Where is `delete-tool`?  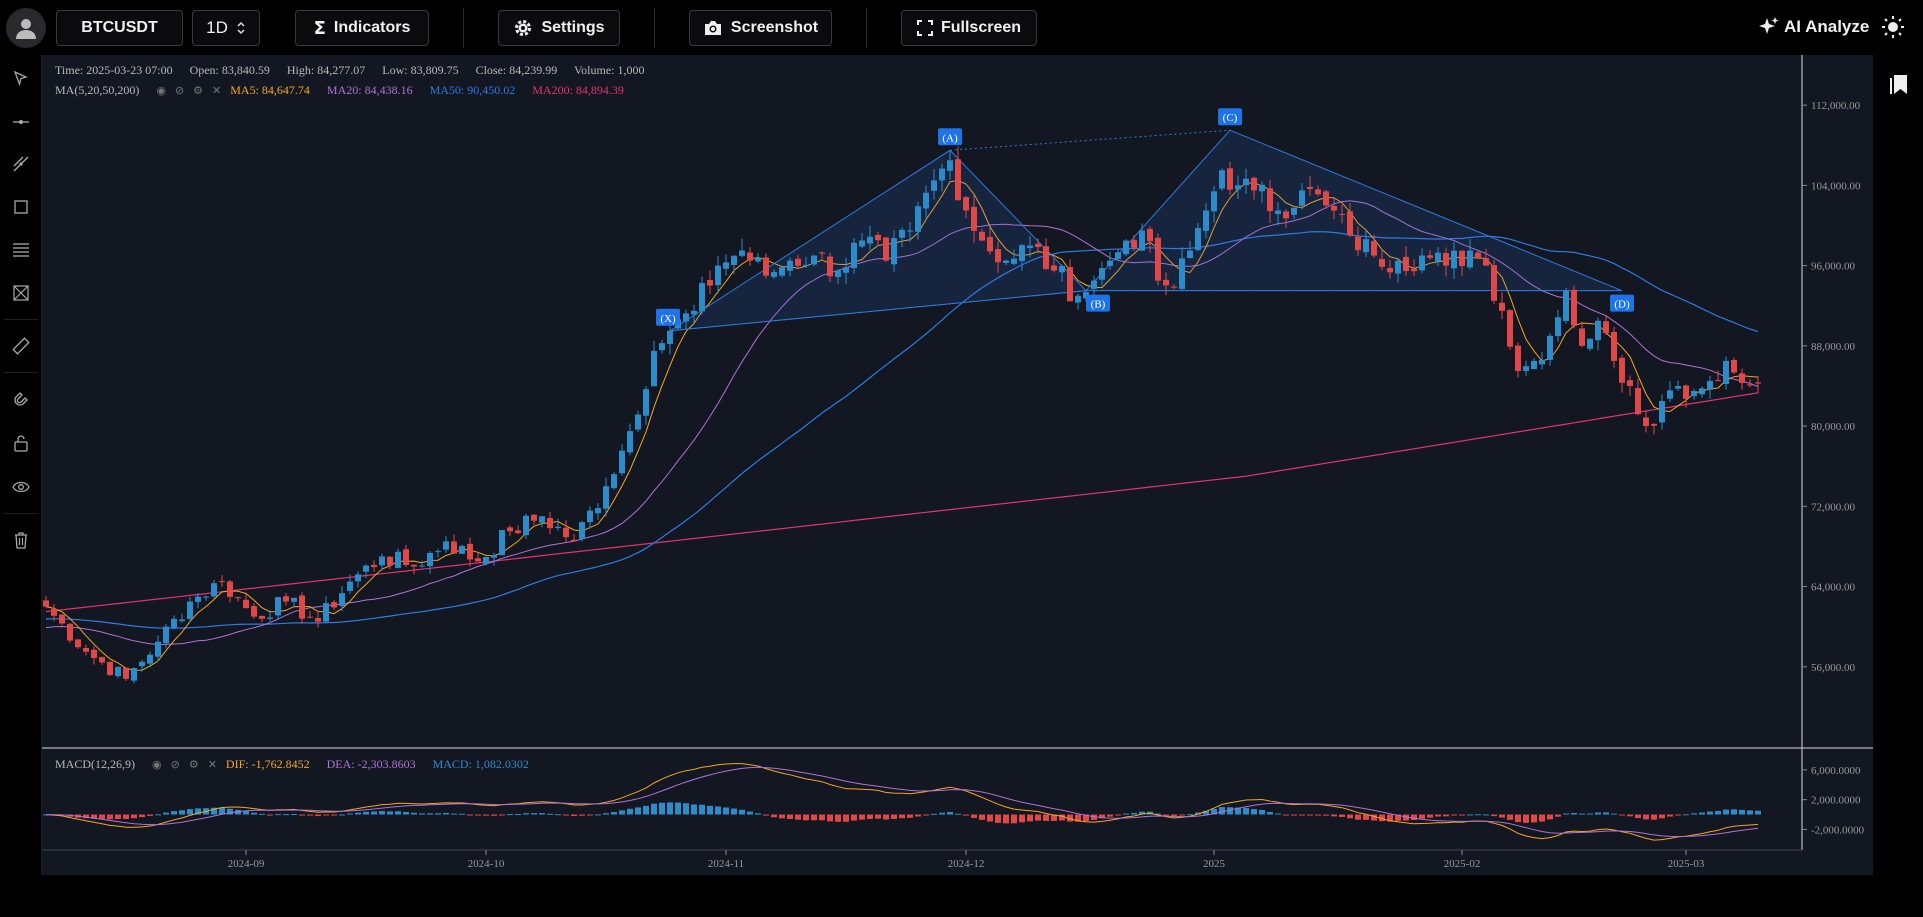
delete-tool is located at coordinates (21, 540).